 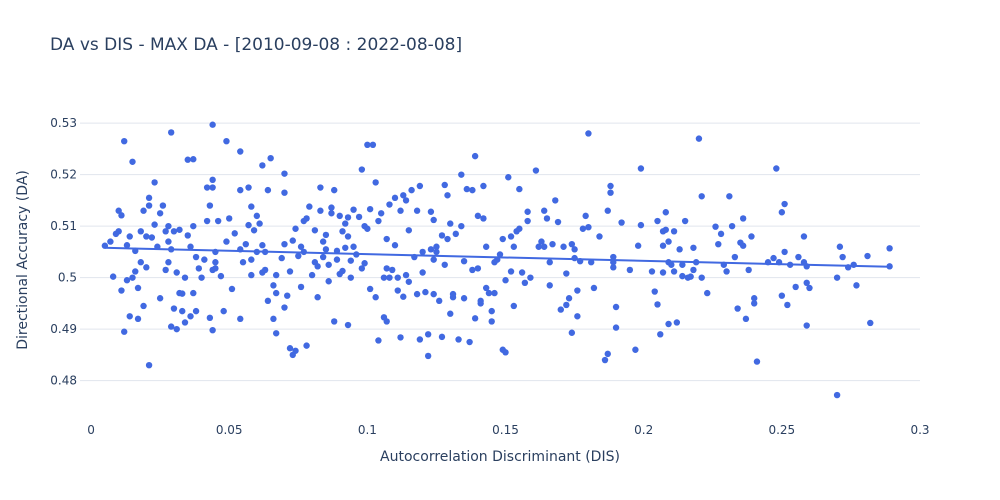 I want to click on x-tick-label: 0, so click(x=91, y=430).